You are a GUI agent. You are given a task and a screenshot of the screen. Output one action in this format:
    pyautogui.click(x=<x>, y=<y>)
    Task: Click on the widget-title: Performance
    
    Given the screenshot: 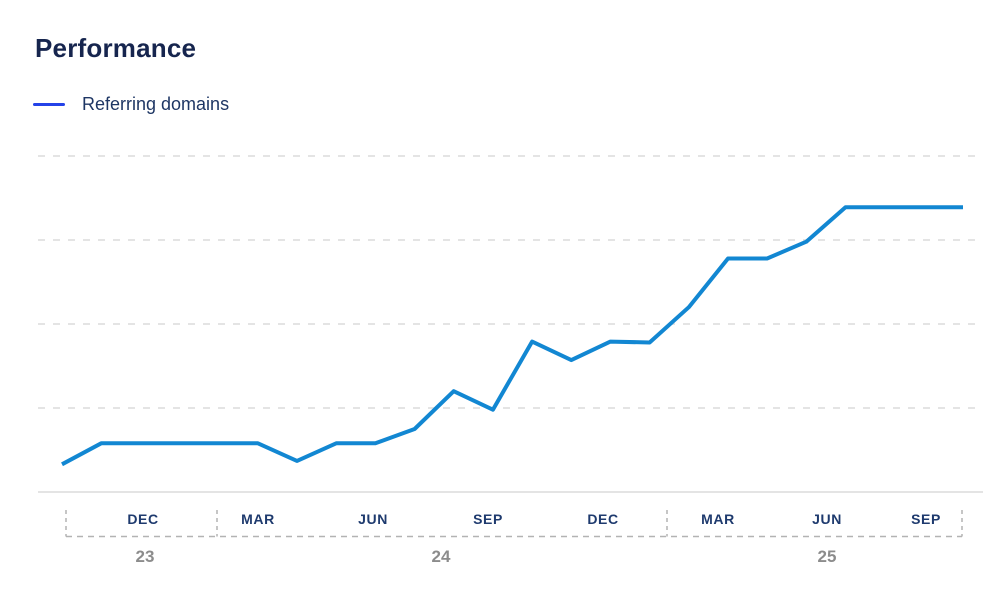 What is the action you would take?
    pyautogui.click(x=116, y=48)
    